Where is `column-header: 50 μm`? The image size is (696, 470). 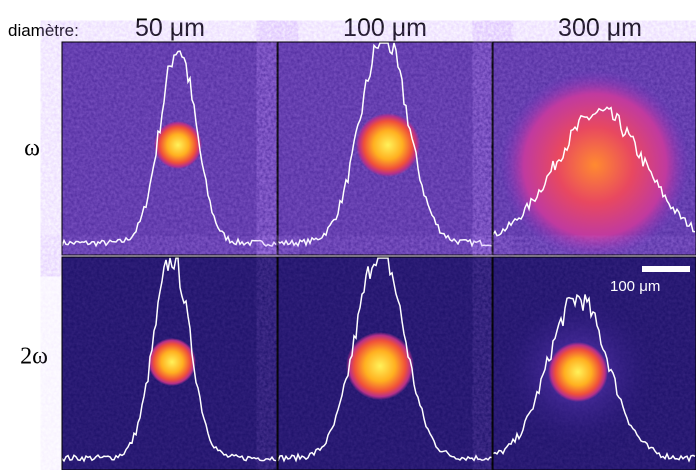 column-header: 50 μm is located at coordinates (170, 28).